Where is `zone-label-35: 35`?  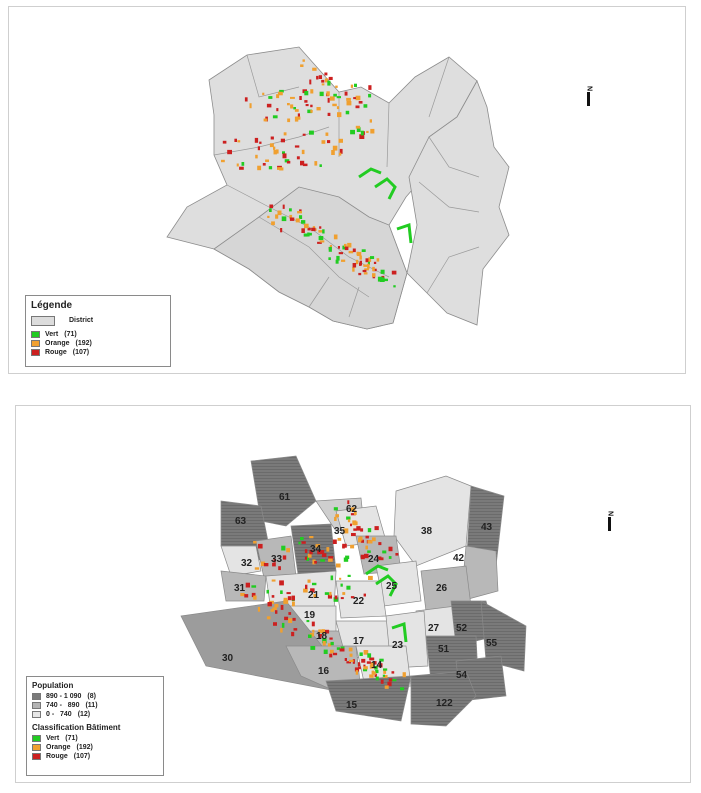
zone-label-35: 35 is located at coordinates (340, 531).